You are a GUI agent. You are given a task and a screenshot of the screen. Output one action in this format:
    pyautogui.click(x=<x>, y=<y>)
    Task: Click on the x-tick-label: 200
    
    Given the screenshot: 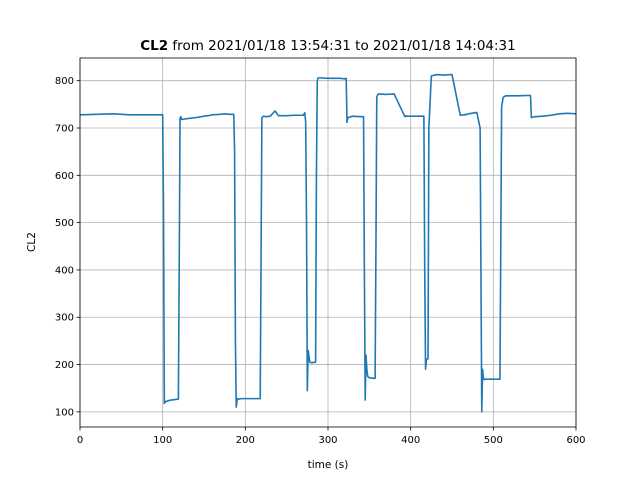 What is the action you would take?
    pyautogui.click(x=245, y=440)
    